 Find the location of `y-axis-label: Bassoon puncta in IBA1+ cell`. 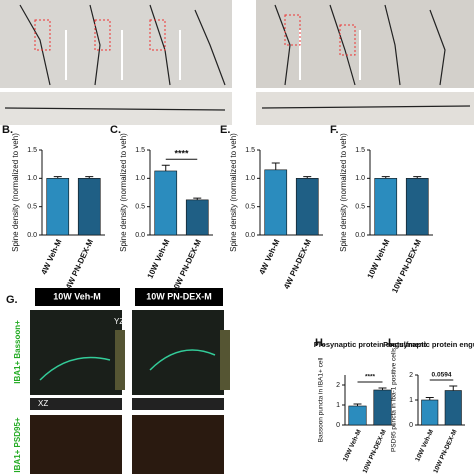

y-axis-label: Bassoon puncta in IBA1+ cell is located at coordinates (321, 399).